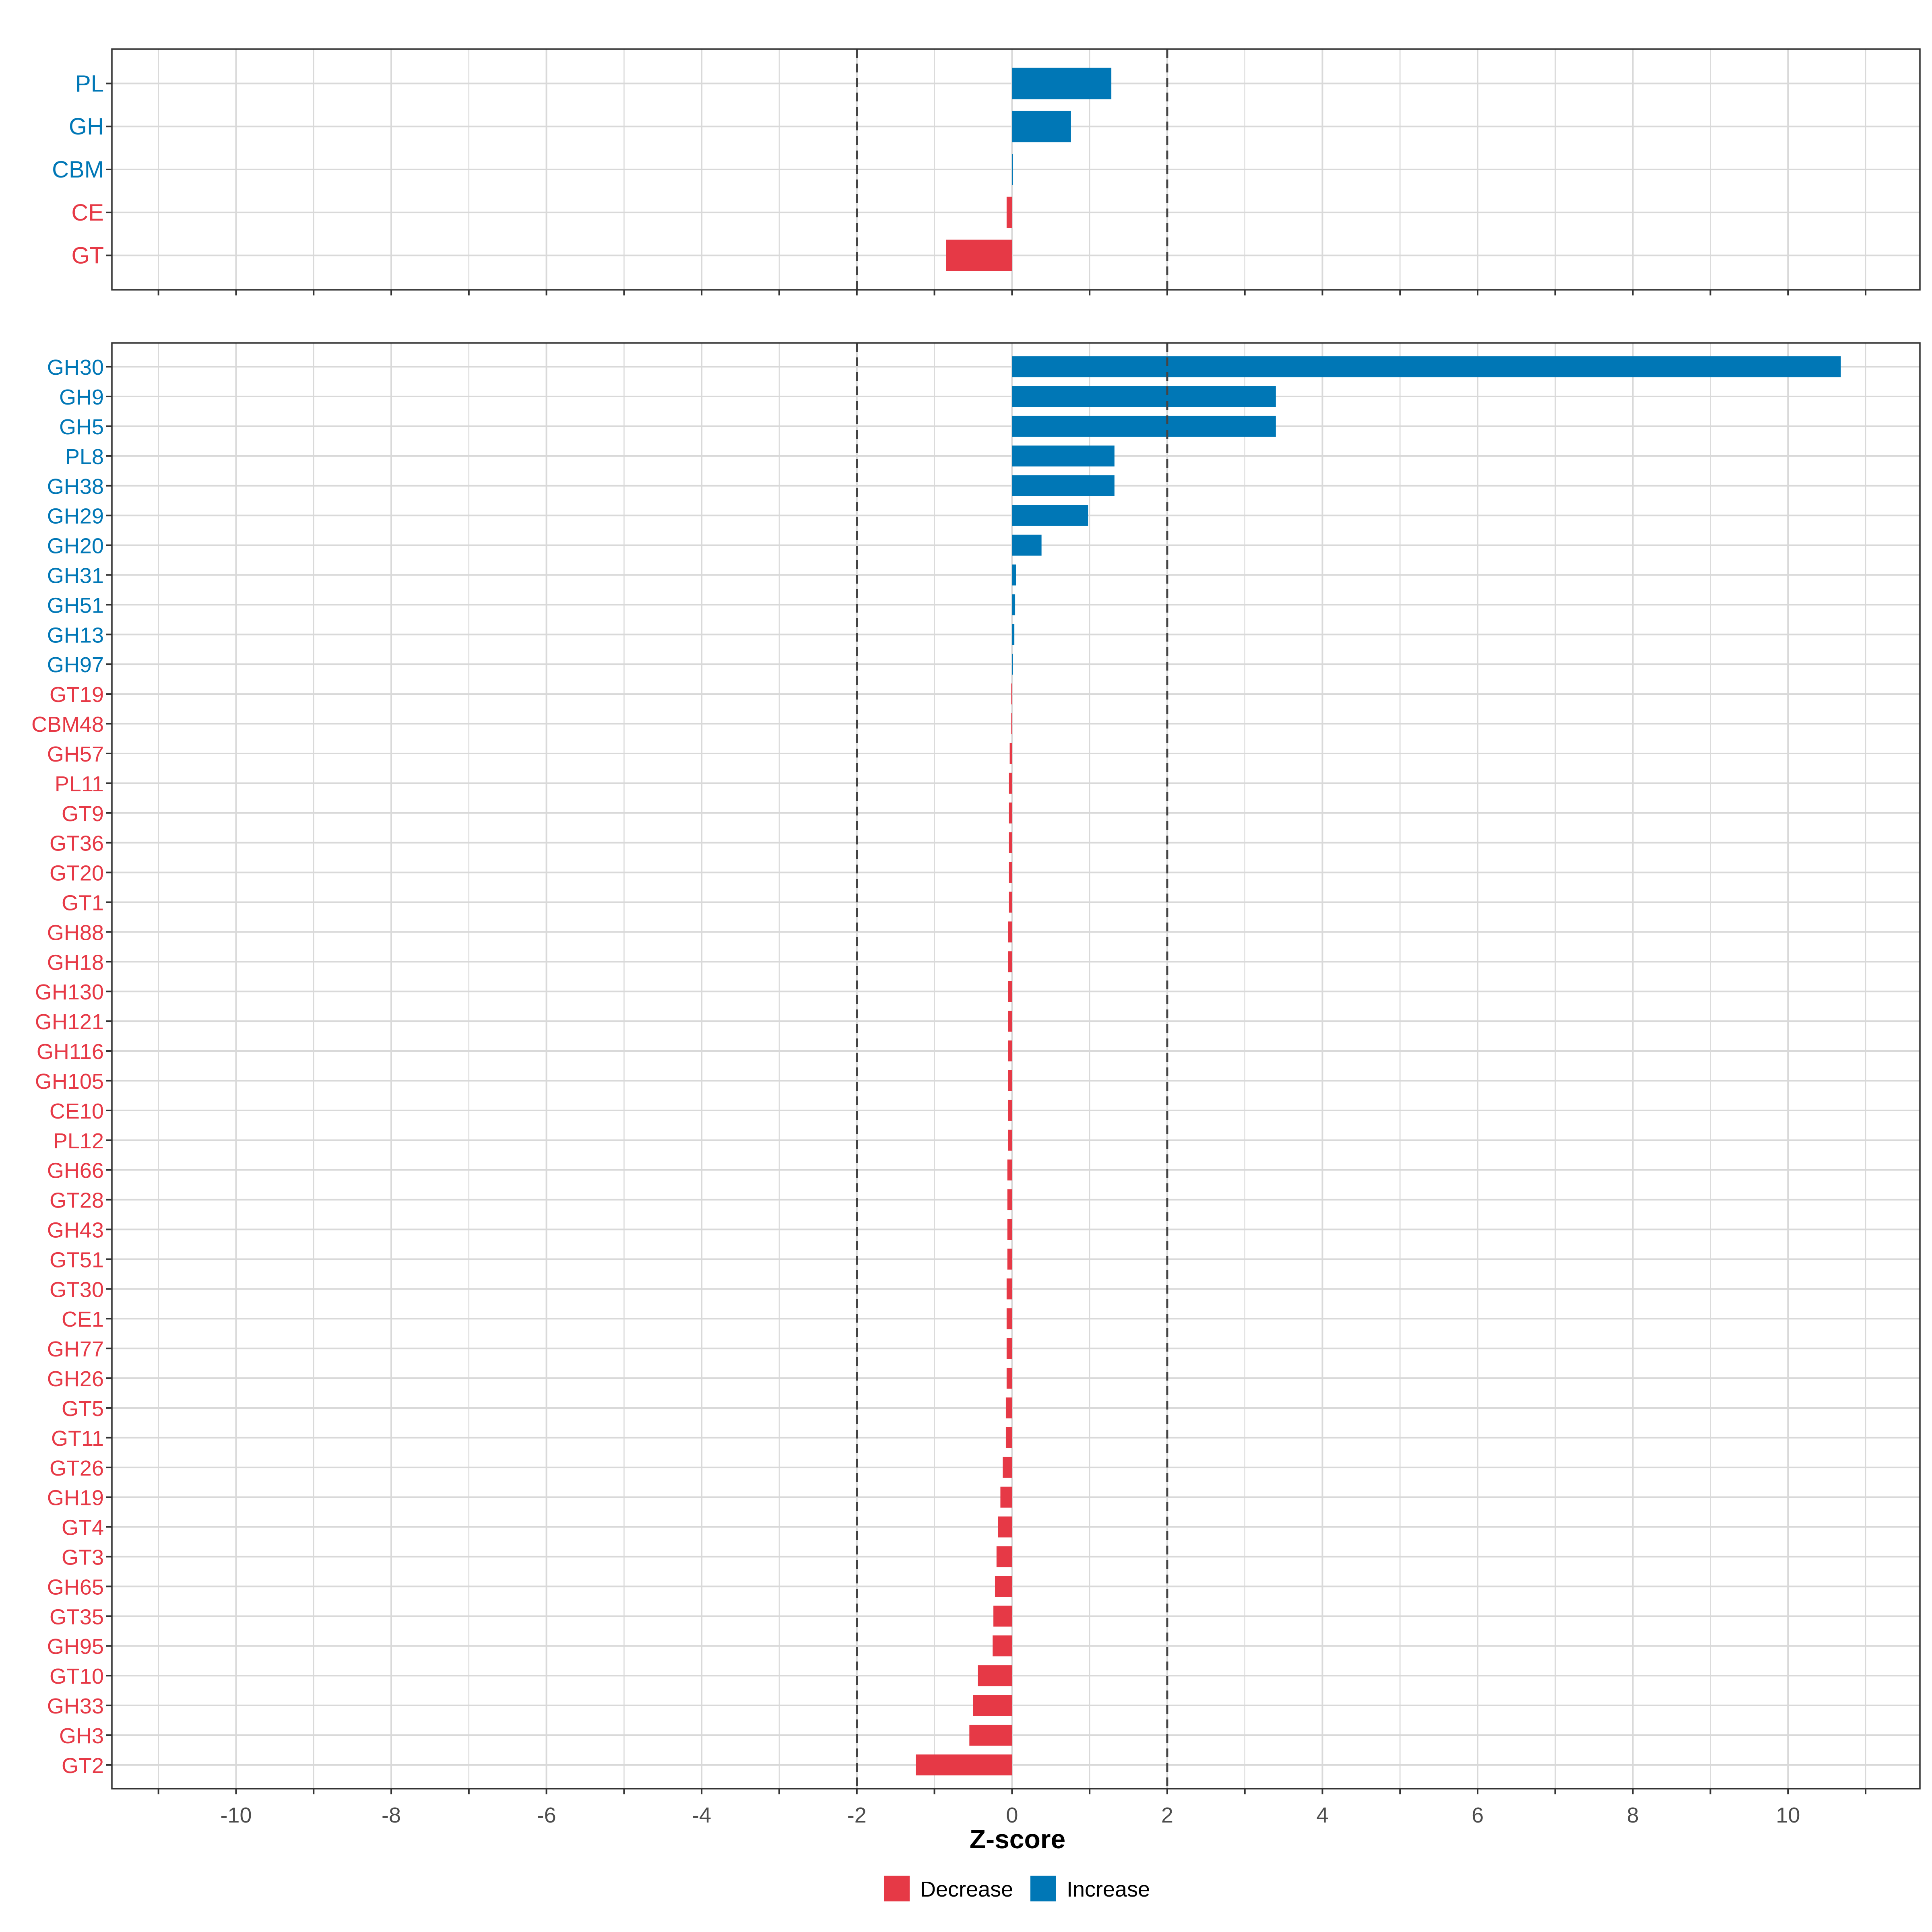  What do you see at coordinates (701, 1815) in the screenshot?
I see `x-tick-label: -4` at bounding box center [701, 1815].